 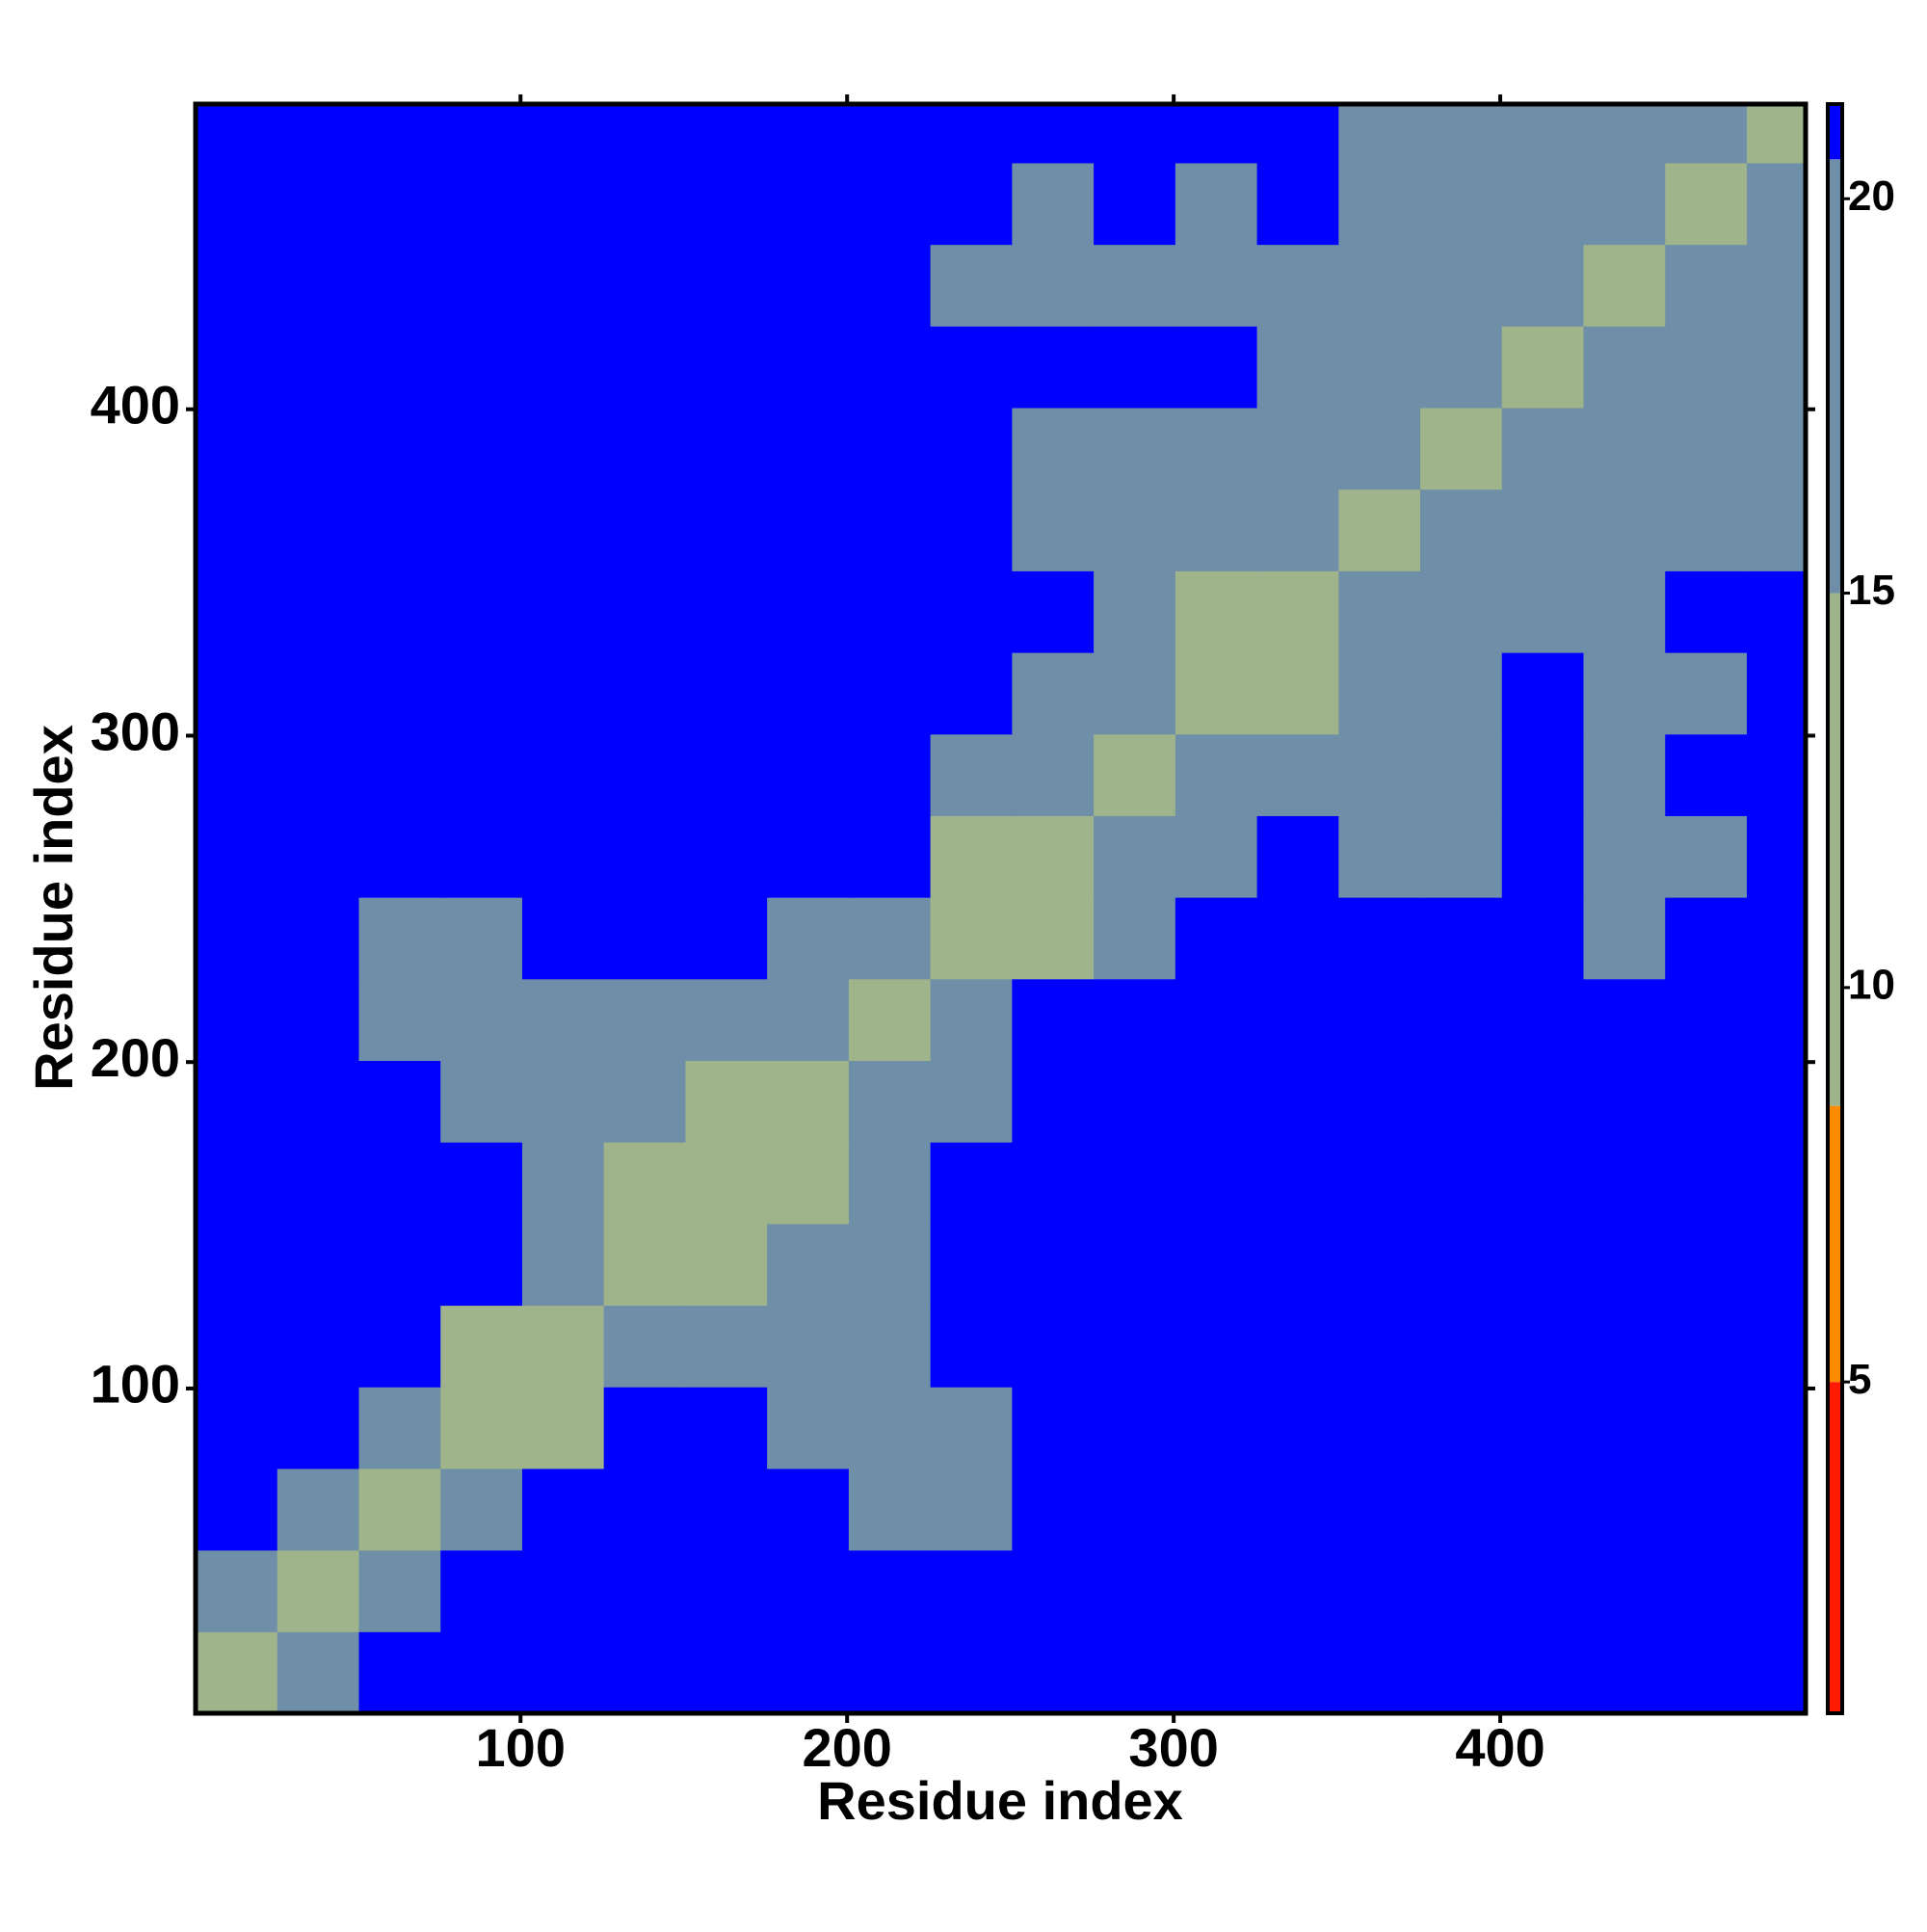 I want to click on x-tick-label: 300, so click(x=1173, y=1747).